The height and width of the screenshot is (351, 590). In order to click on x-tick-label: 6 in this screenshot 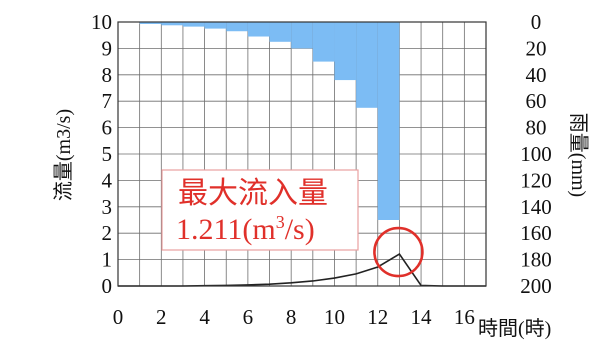, I will do `click(248, 317)`.